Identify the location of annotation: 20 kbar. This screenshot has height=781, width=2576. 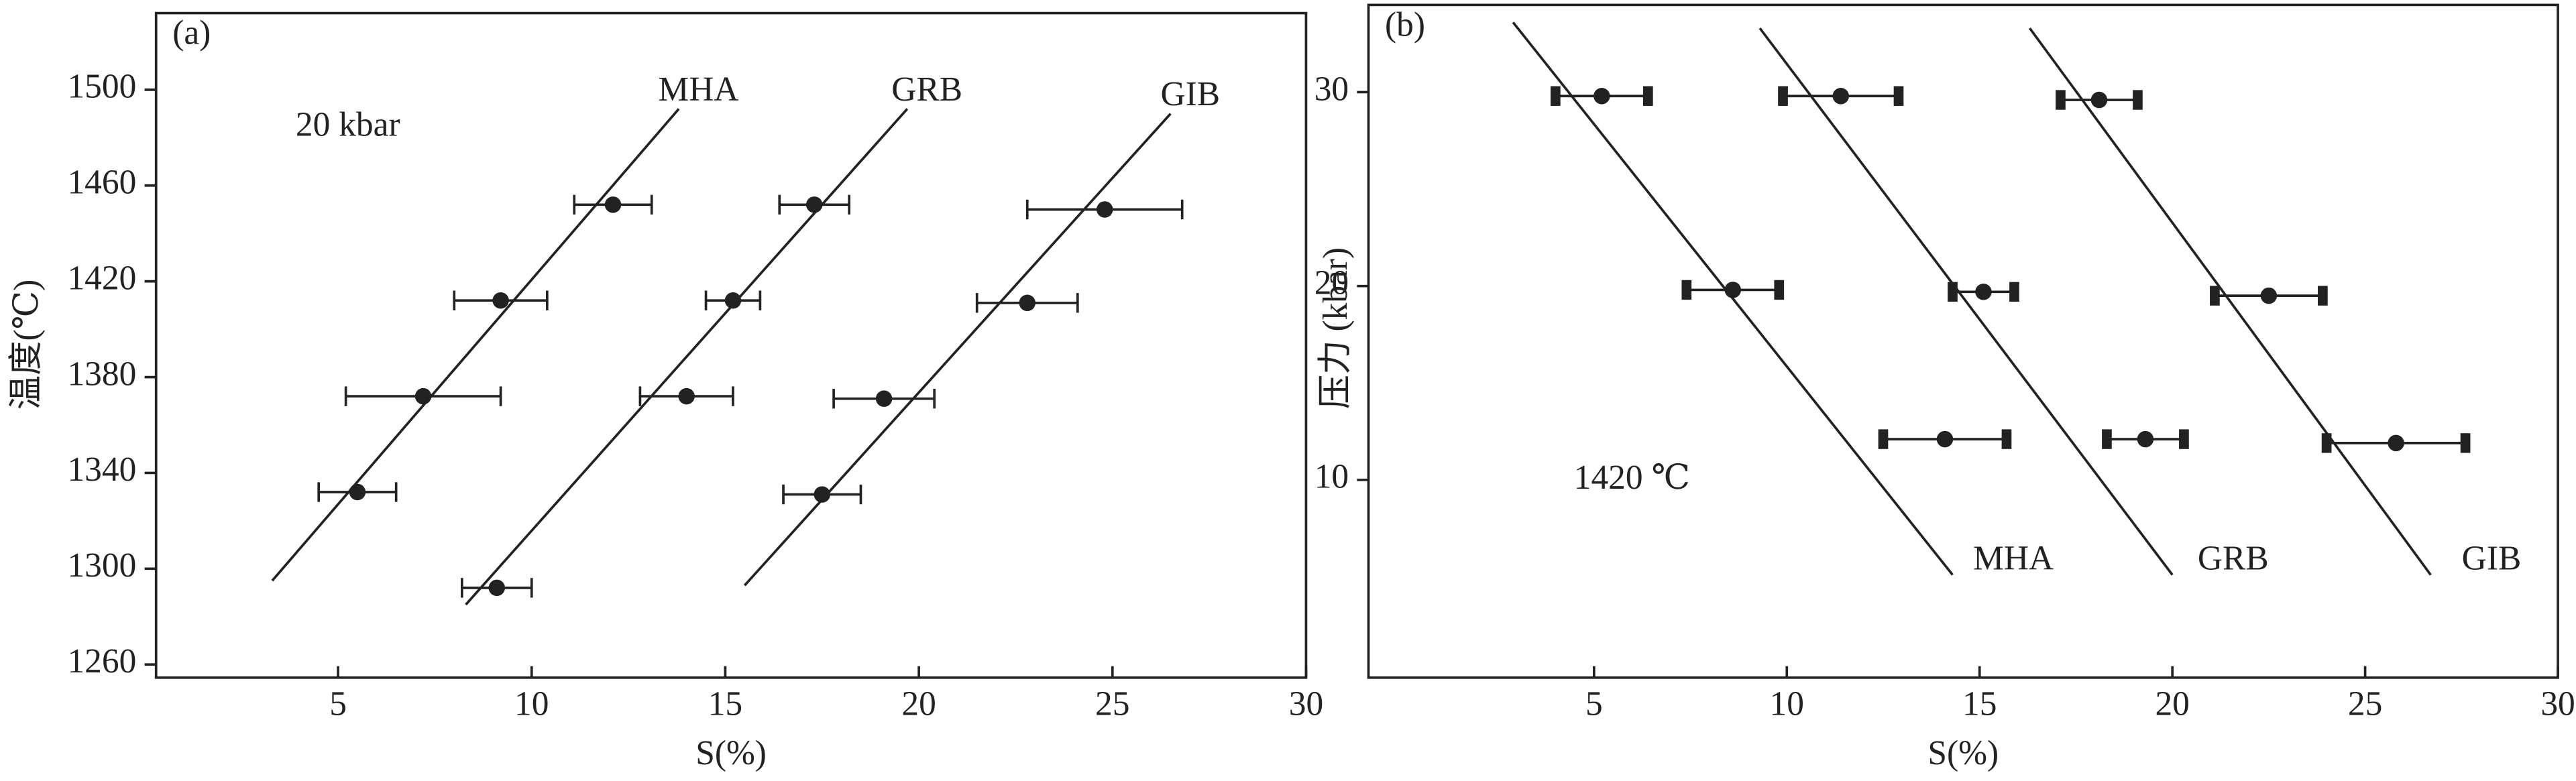
(348, 125).